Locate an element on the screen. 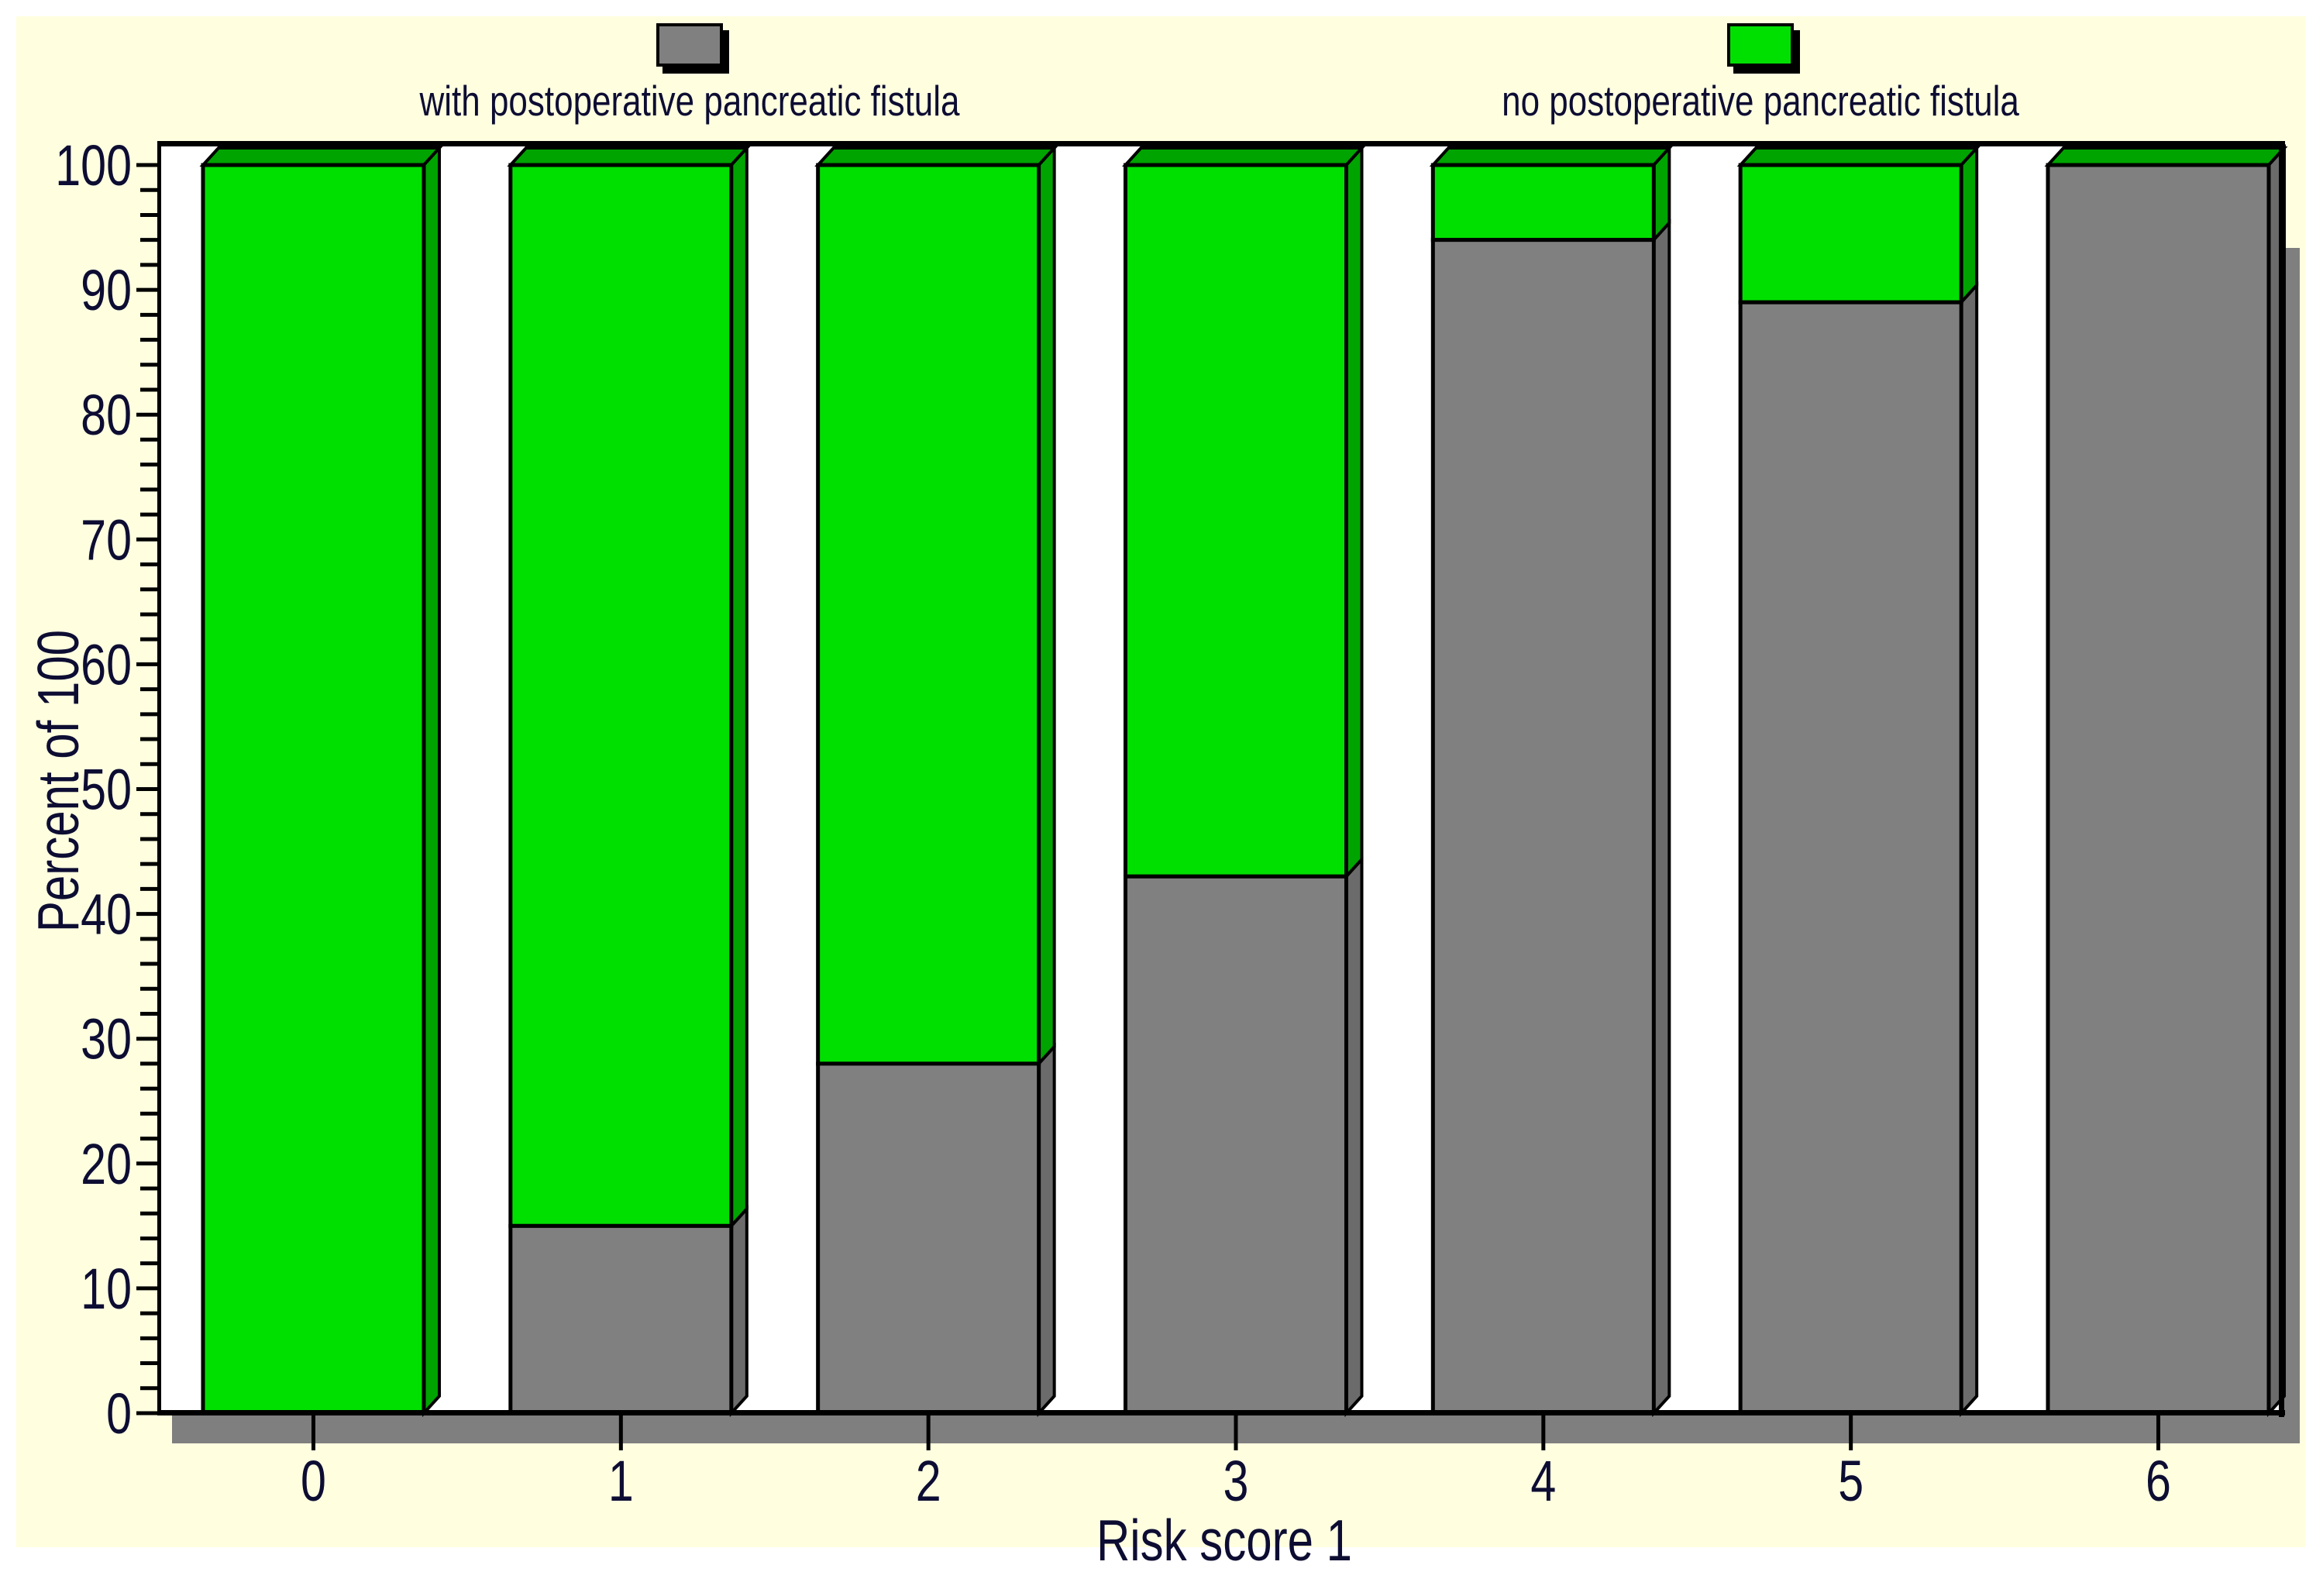  legend-swatch-with-fistula is located at coordinates (690, 45).